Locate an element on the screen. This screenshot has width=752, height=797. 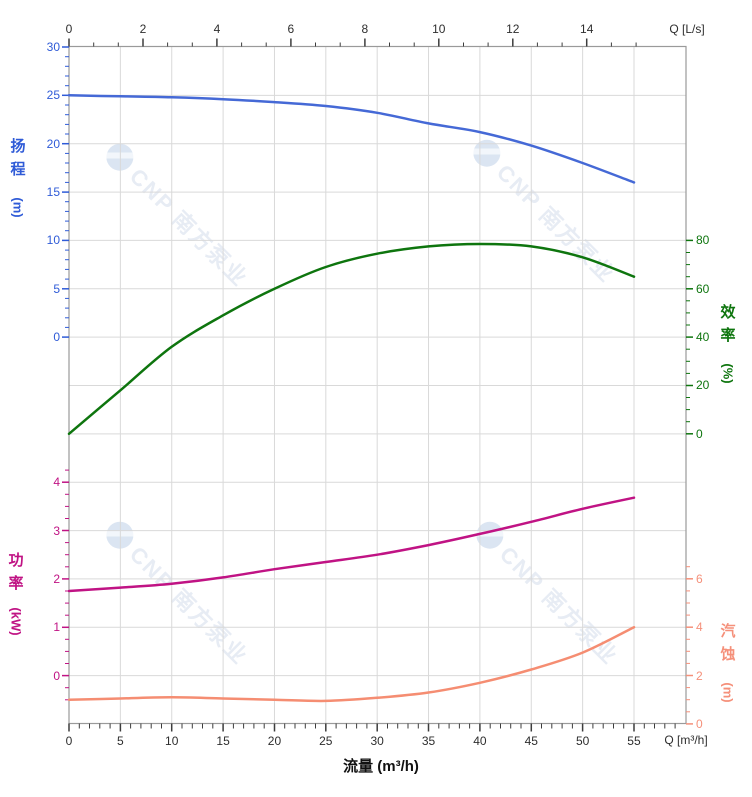
head-axis-unit: (m) is located at coordinates (18, 207).